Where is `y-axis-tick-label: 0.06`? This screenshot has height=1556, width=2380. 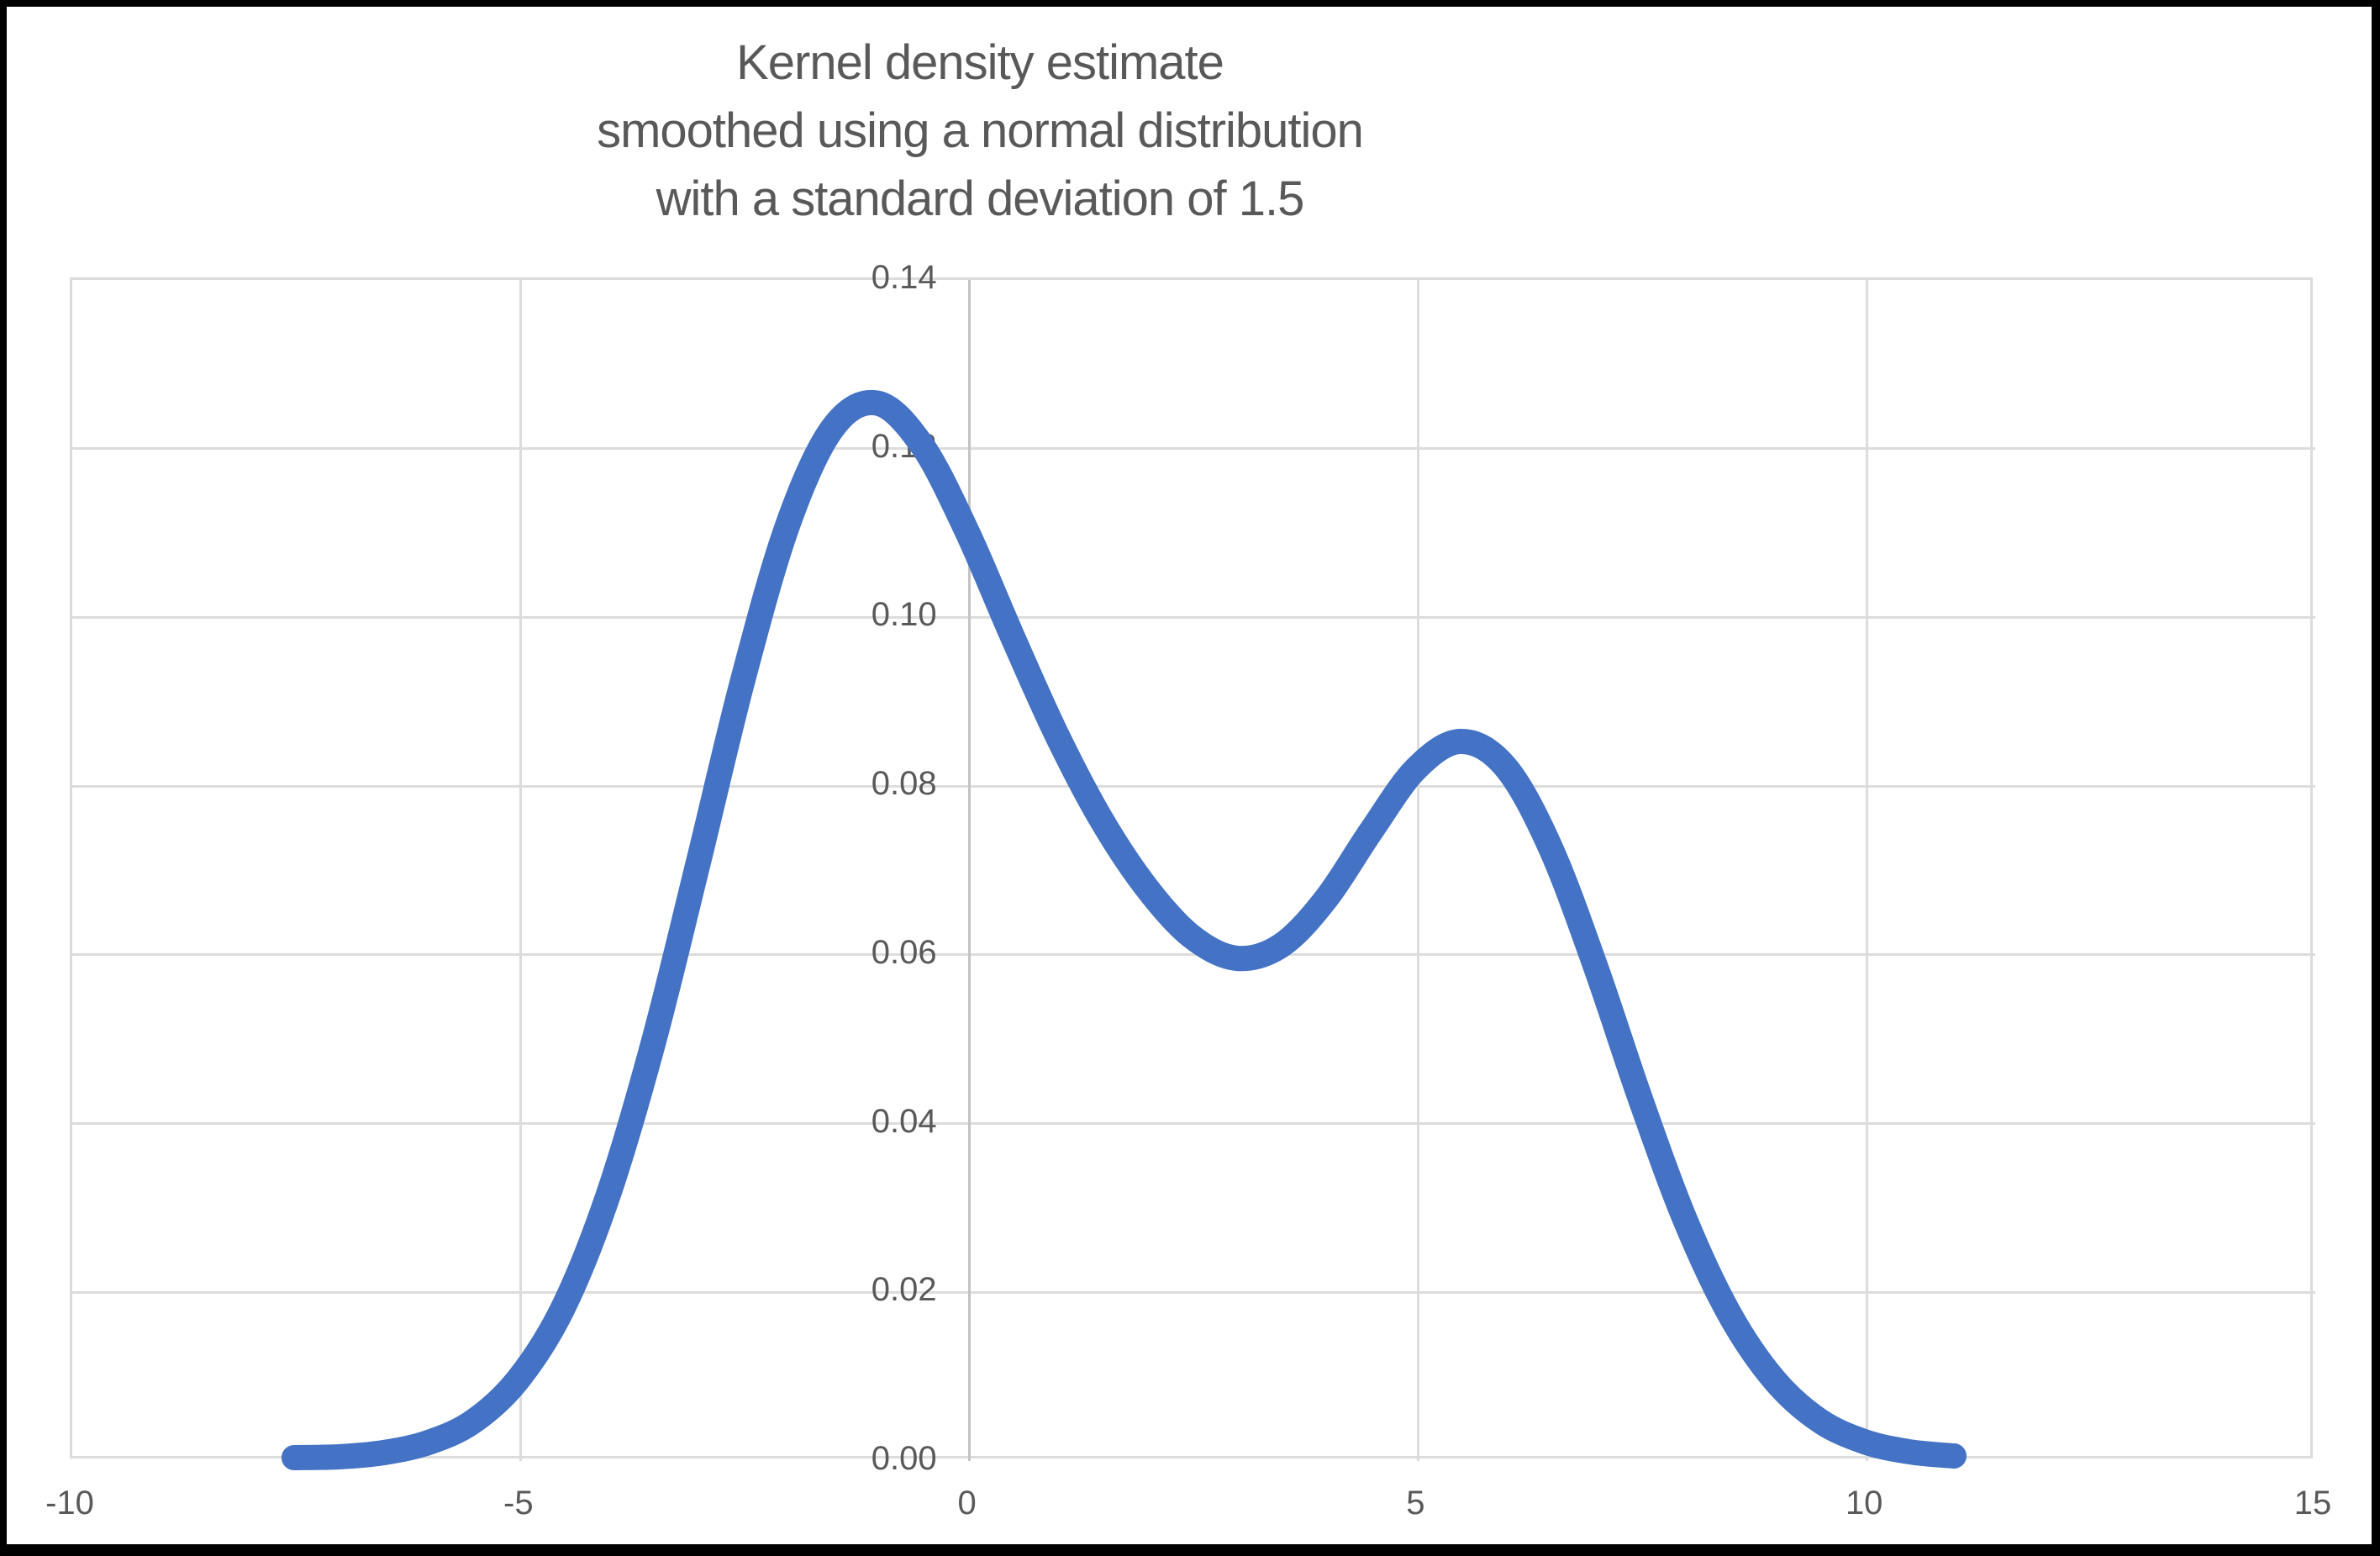
y-axis-tick-label: 0.06 is located at coordinates (904, 952).